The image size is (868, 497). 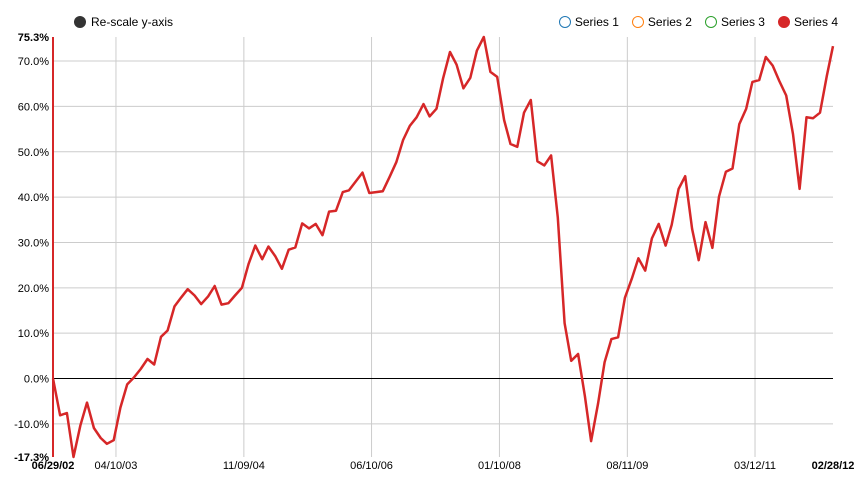 What do you see at coordinates (33, 289) in the screenshot?
I see `y-tick-label: 20.0%` at bounding box center [33, 289].